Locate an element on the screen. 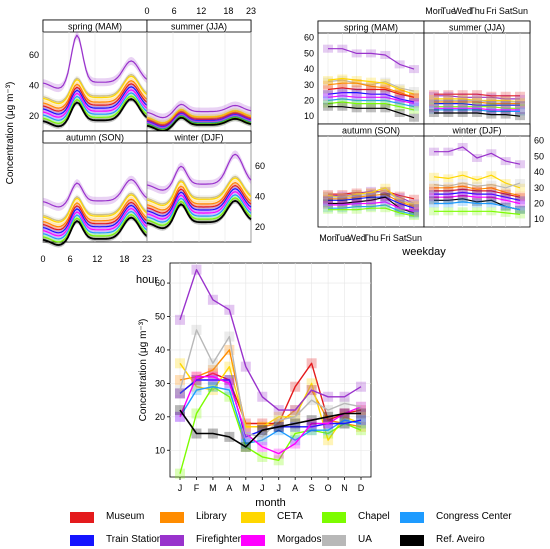  month-line-chapel is located at coordinates (270, 430).